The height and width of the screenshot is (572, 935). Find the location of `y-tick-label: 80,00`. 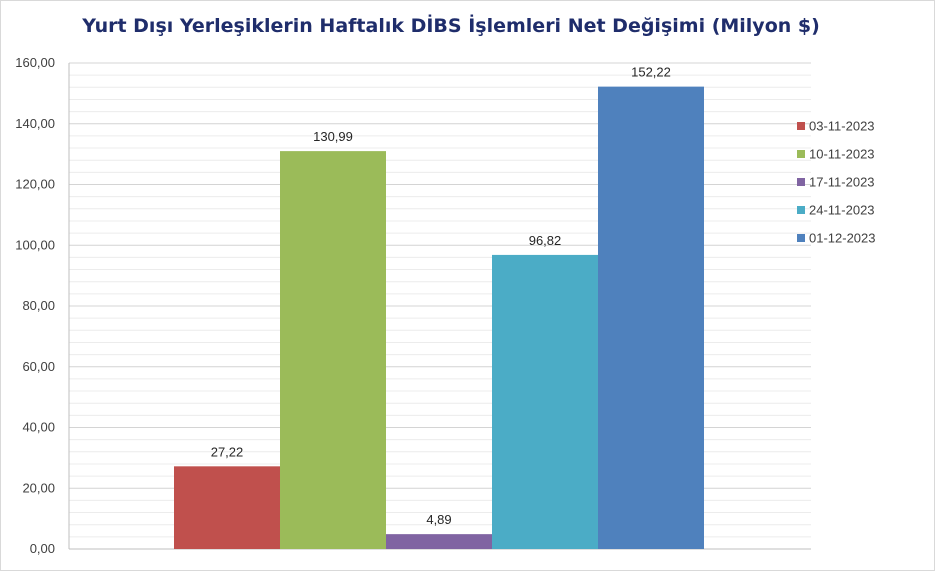

y-tick-label: 80,00 is located at coordinates (38, 305).